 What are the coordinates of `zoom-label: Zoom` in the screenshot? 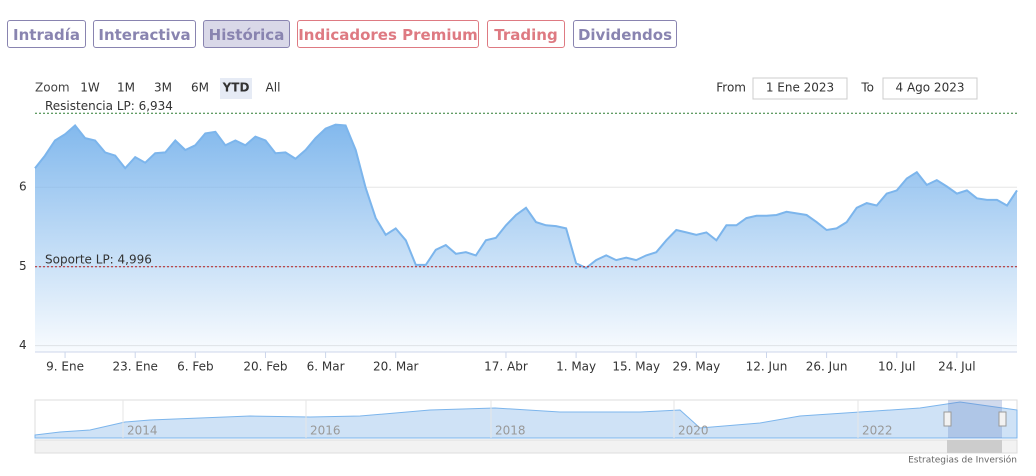 It's located at (52, 88).